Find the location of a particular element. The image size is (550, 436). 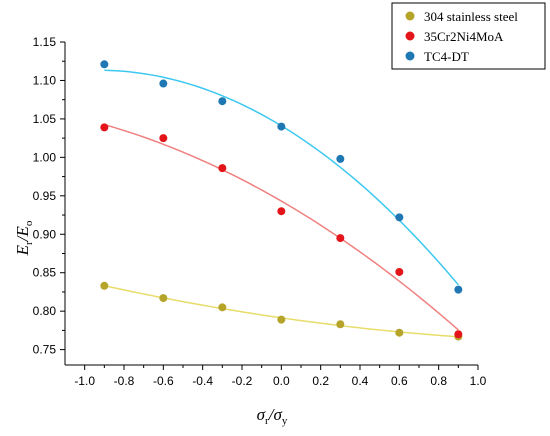

y-axis-title: Er/Eo is located at coordinates (24, 238).